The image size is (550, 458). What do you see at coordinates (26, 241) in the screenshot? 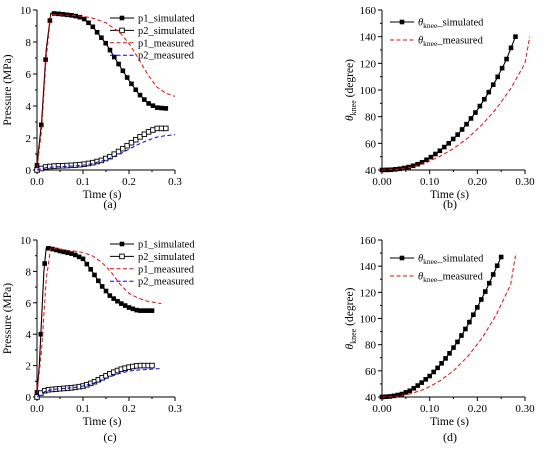
I see `y-tick-label: 10` at bounding box center [26, 241].